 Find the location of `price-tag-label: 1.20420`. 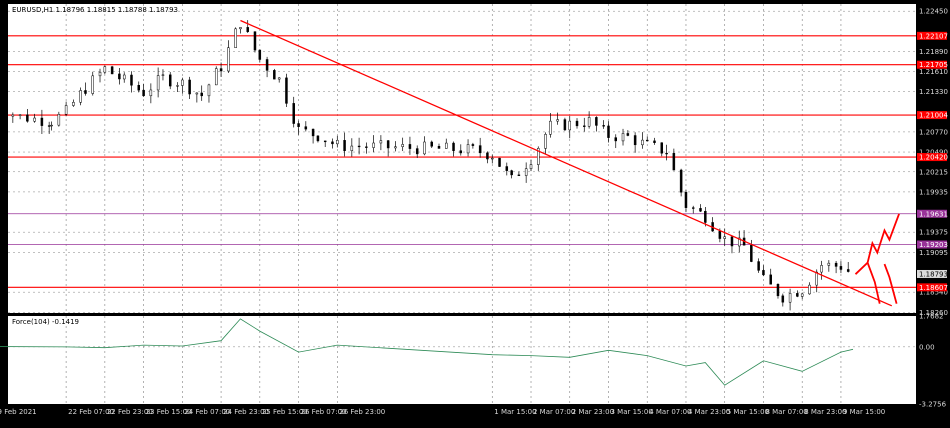

price-tag-label: 1.20420 is located at coordinates (933, 158).